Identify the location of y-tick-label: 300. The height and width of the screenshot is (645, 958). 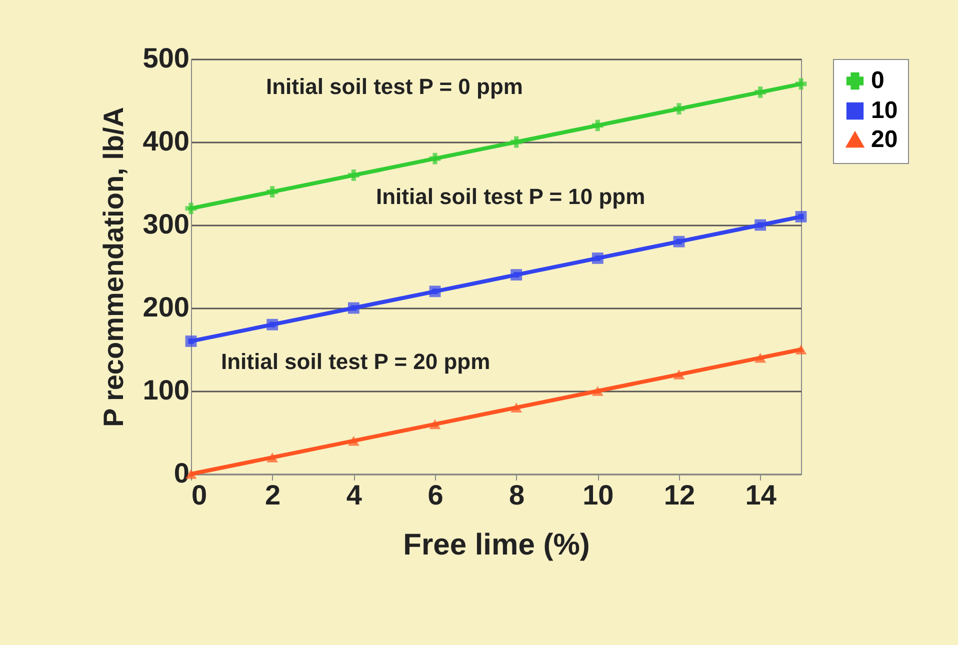
(166, 224).